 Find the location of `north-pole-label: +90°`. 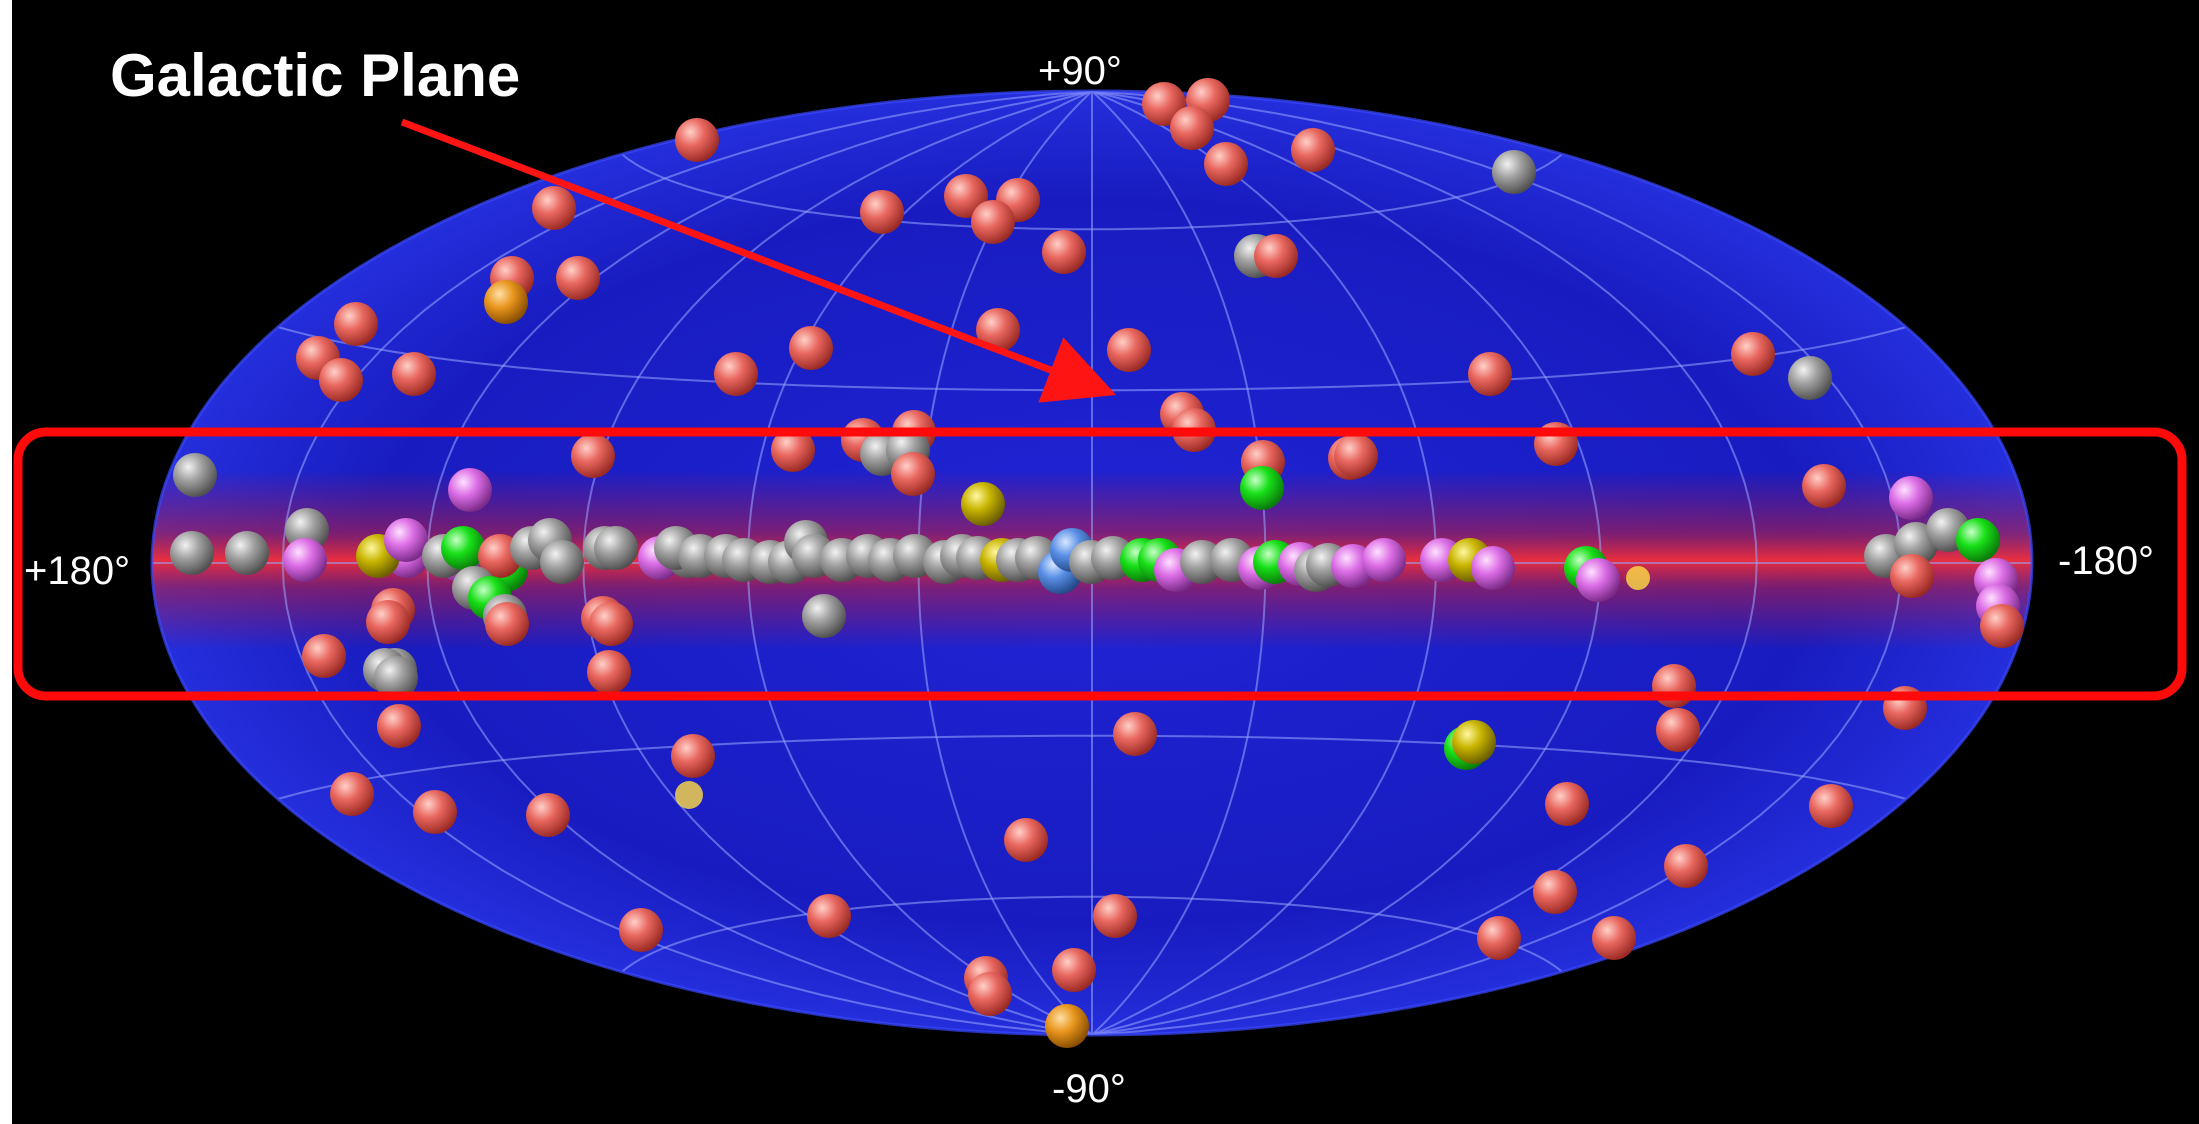

north-pole-label: +90° is located at coordinates (1080, 71).